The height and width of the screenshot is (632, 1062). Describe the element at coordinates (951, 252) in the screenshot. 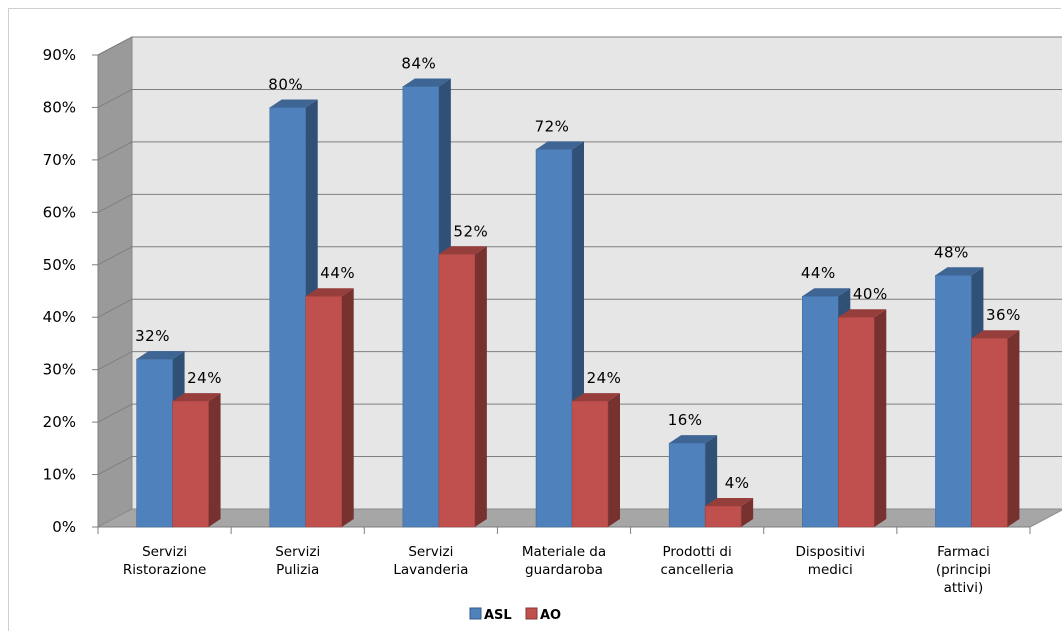

I see `data-label-asl: 48%` at that location.